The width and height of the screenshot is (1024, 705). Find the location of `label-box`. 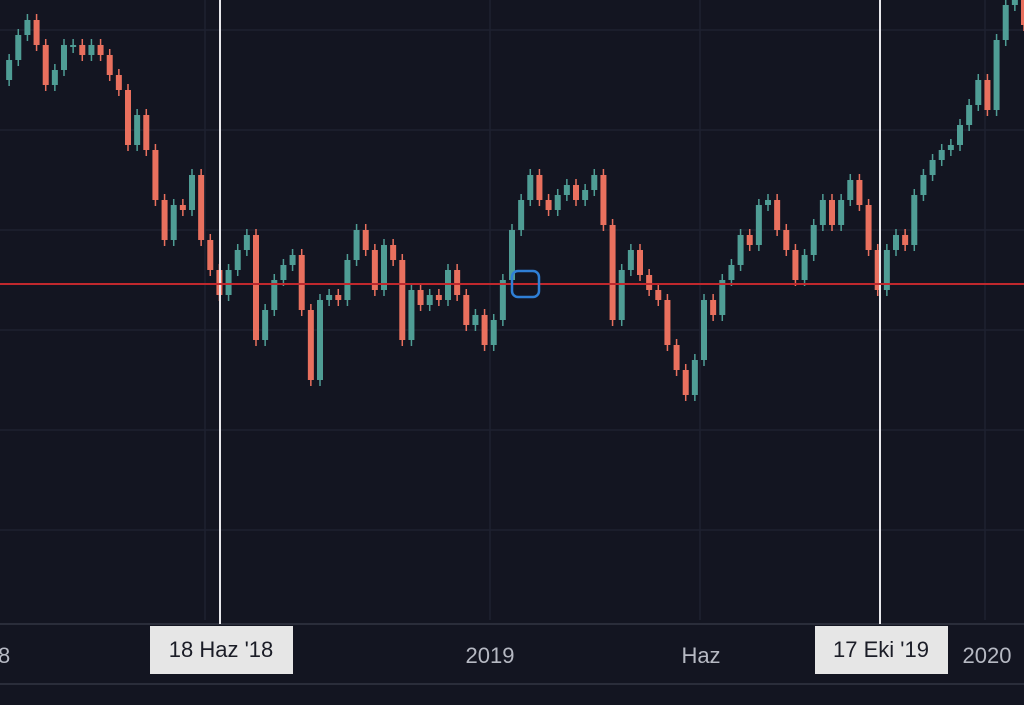

label-box is located at coordinates (221, 650).